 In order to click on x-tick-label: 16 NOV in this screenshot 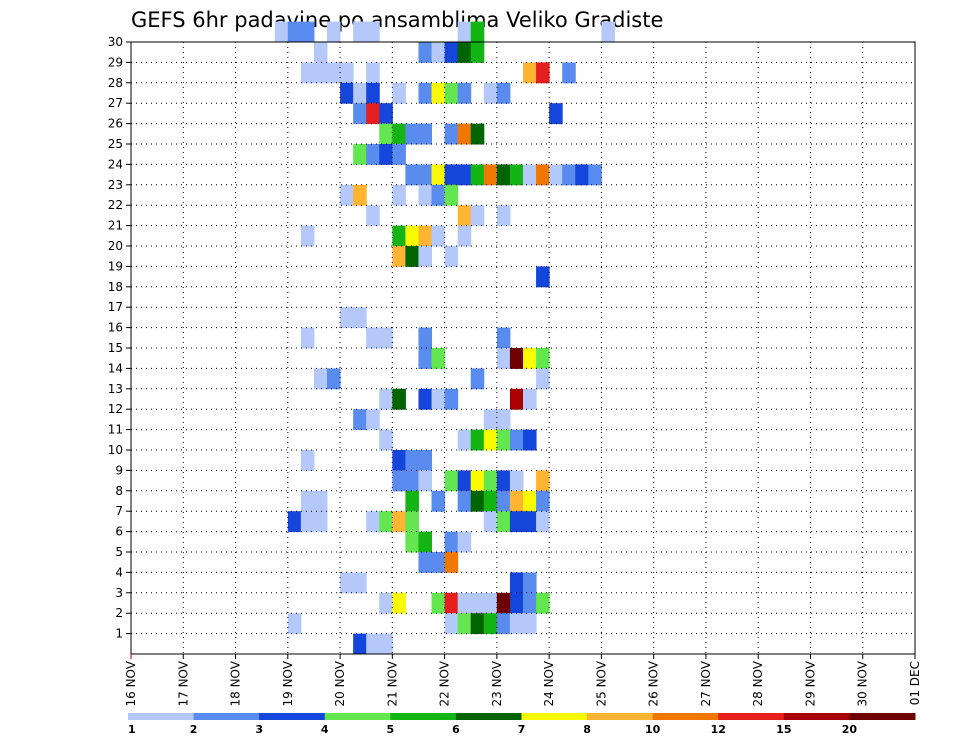, I will do `click(131, 683)`.